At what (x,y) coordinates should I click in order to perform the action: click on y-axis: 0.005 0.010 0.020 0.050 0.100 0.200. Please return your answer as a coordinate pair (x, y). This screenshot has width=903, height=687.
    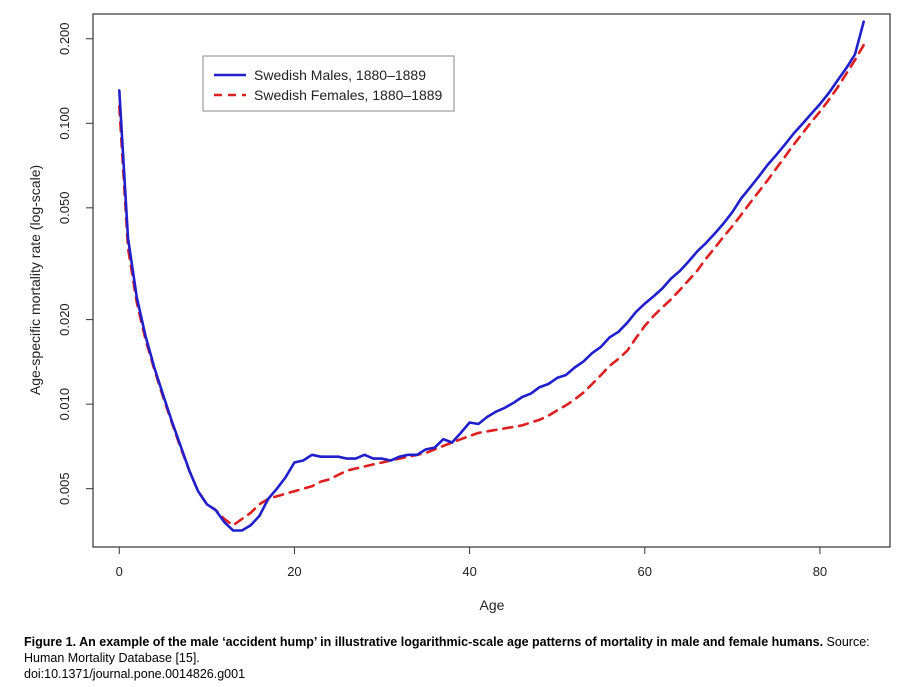
    Looking at the image, I should click on (75, 263).